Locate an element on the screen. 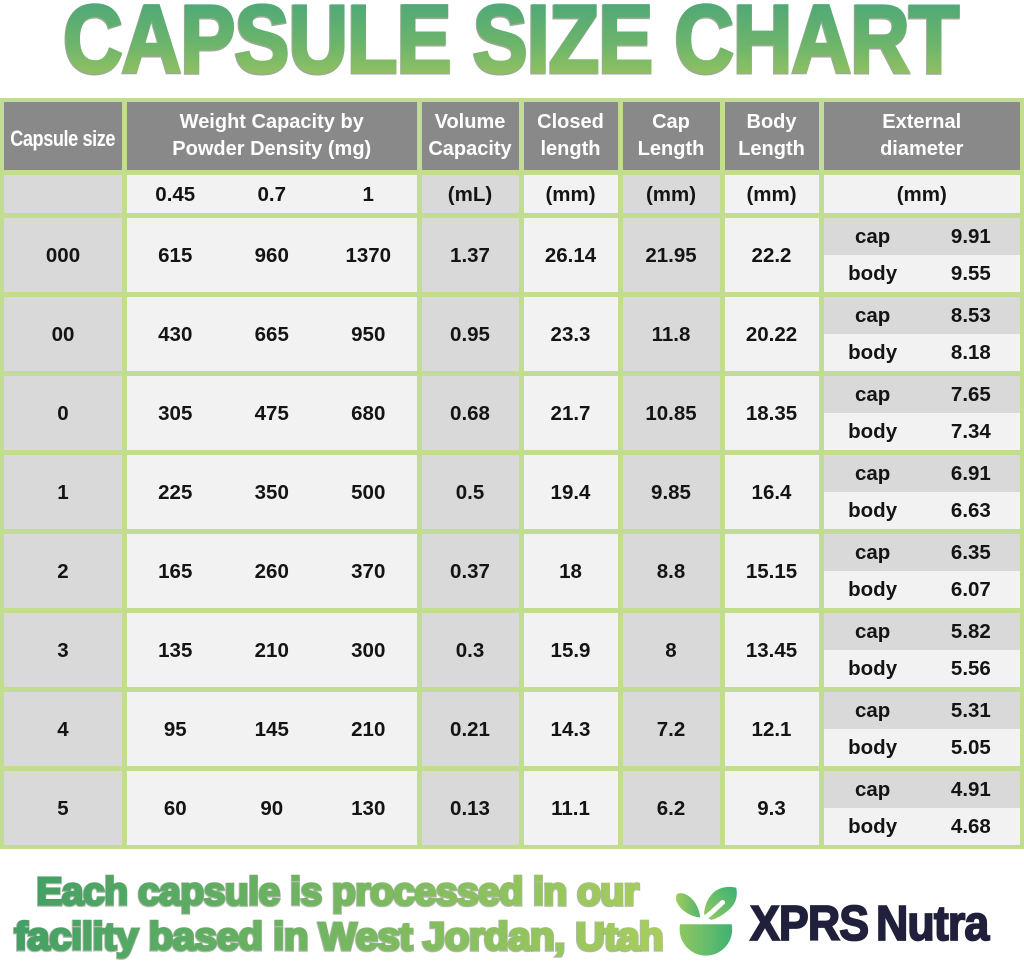 This screenshot has width=1024, height=966. svg-text: CAPSULE SIZE CHART is located at coordinates (510, 46).